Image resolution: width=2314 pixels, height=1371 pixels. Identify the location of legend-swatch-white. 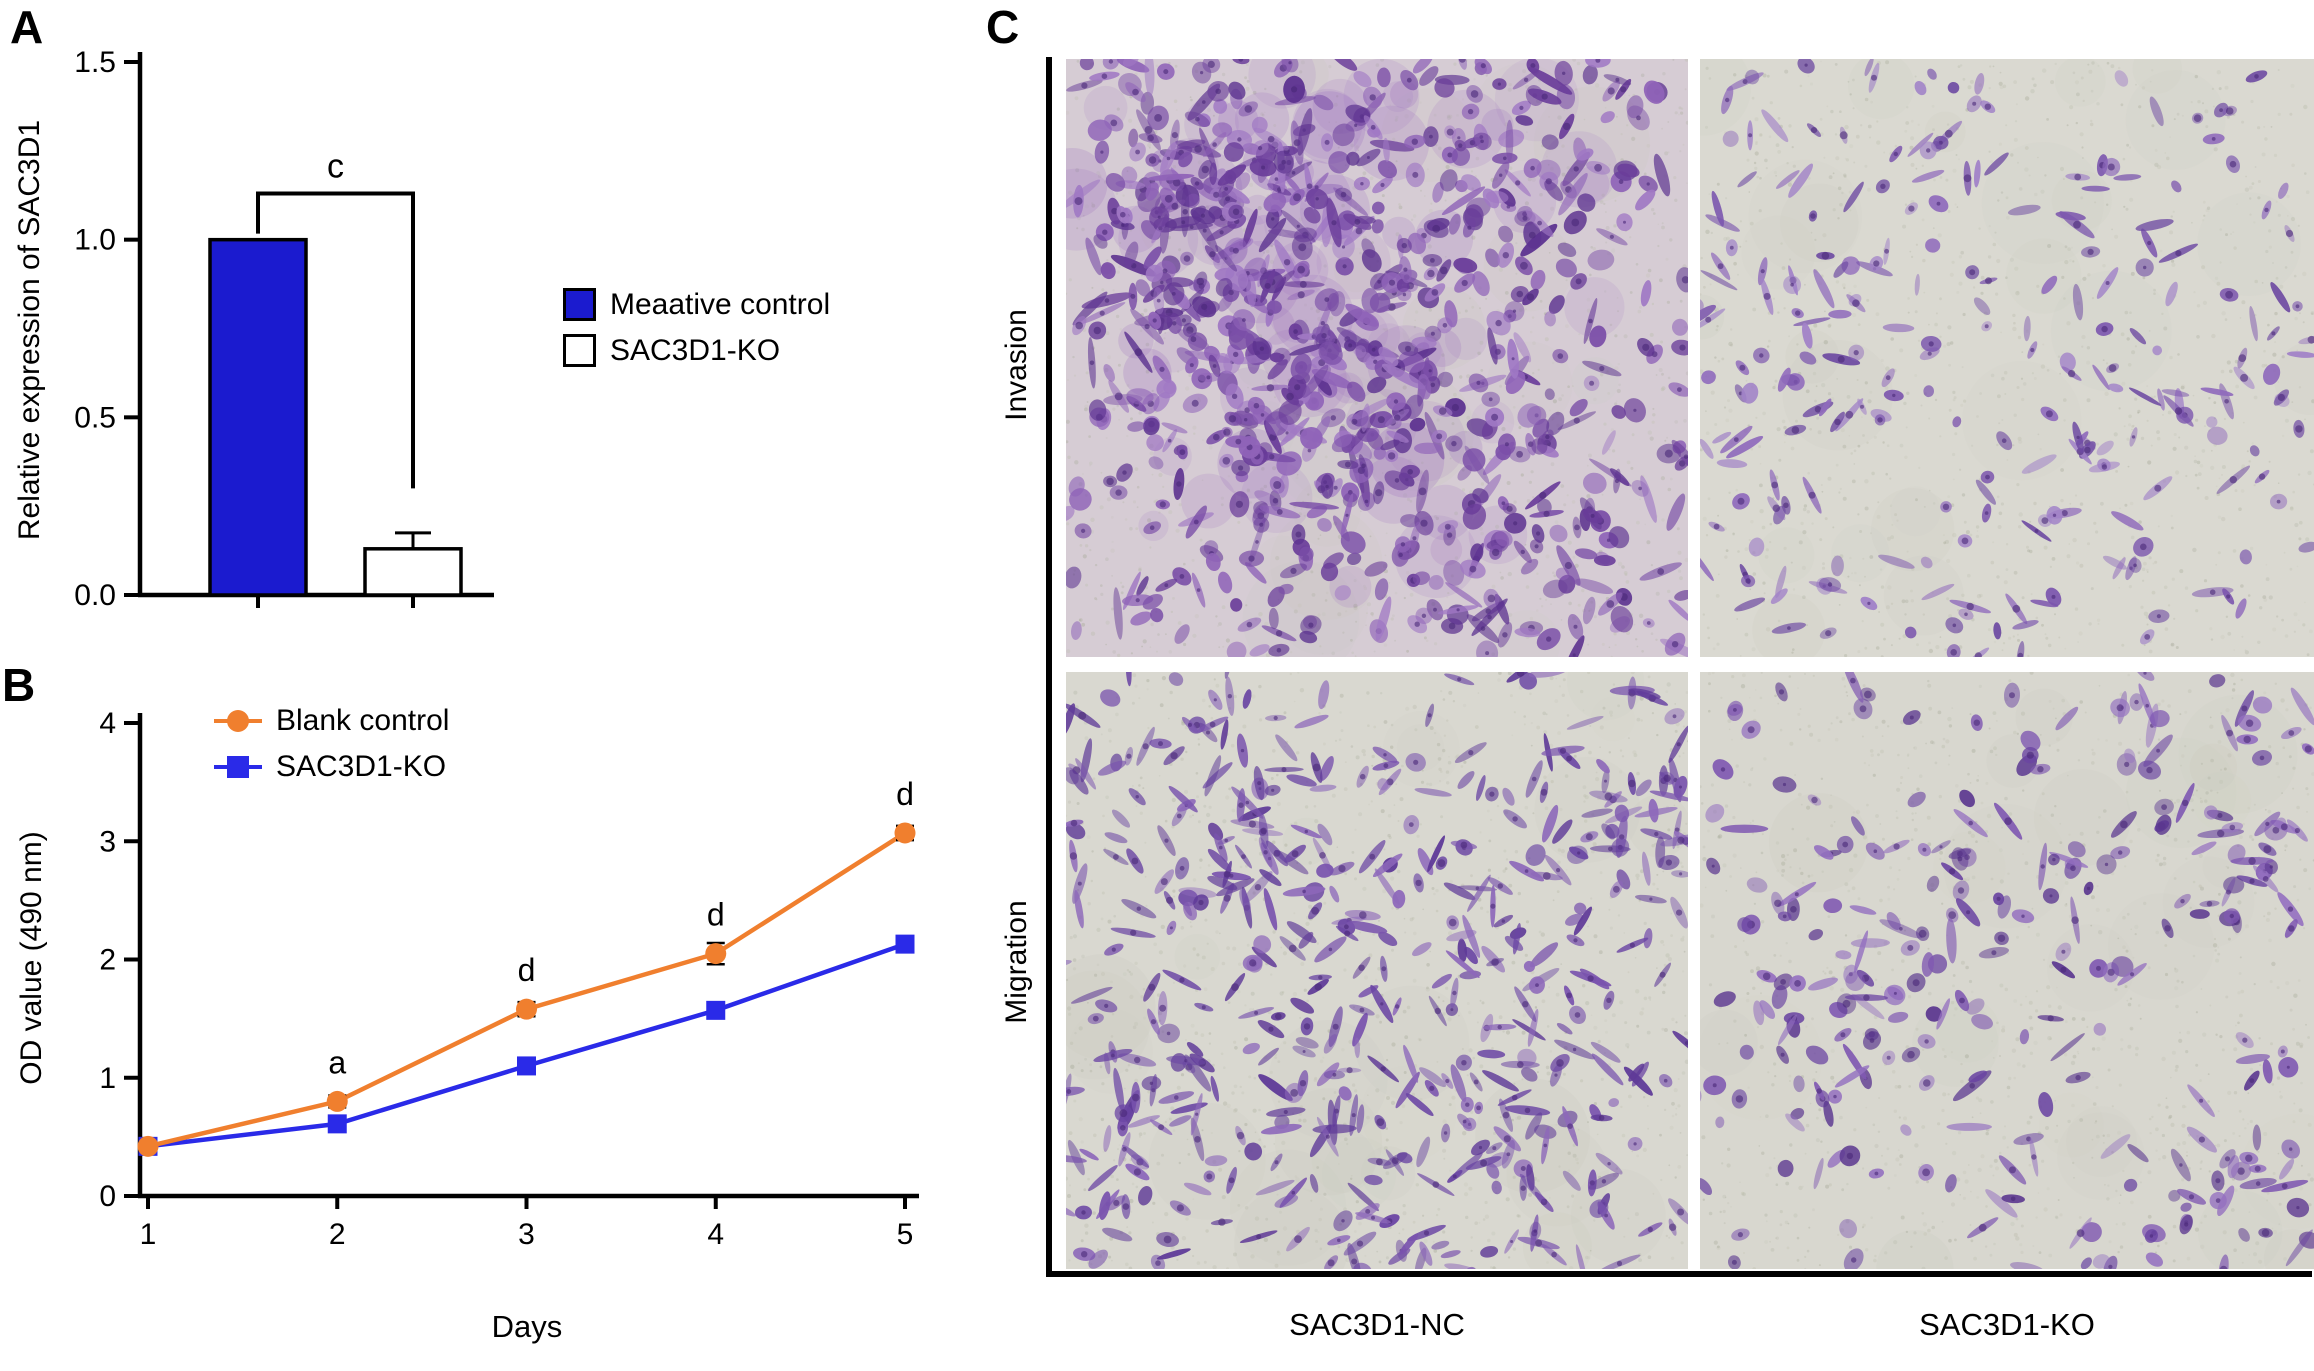
(579, 350).